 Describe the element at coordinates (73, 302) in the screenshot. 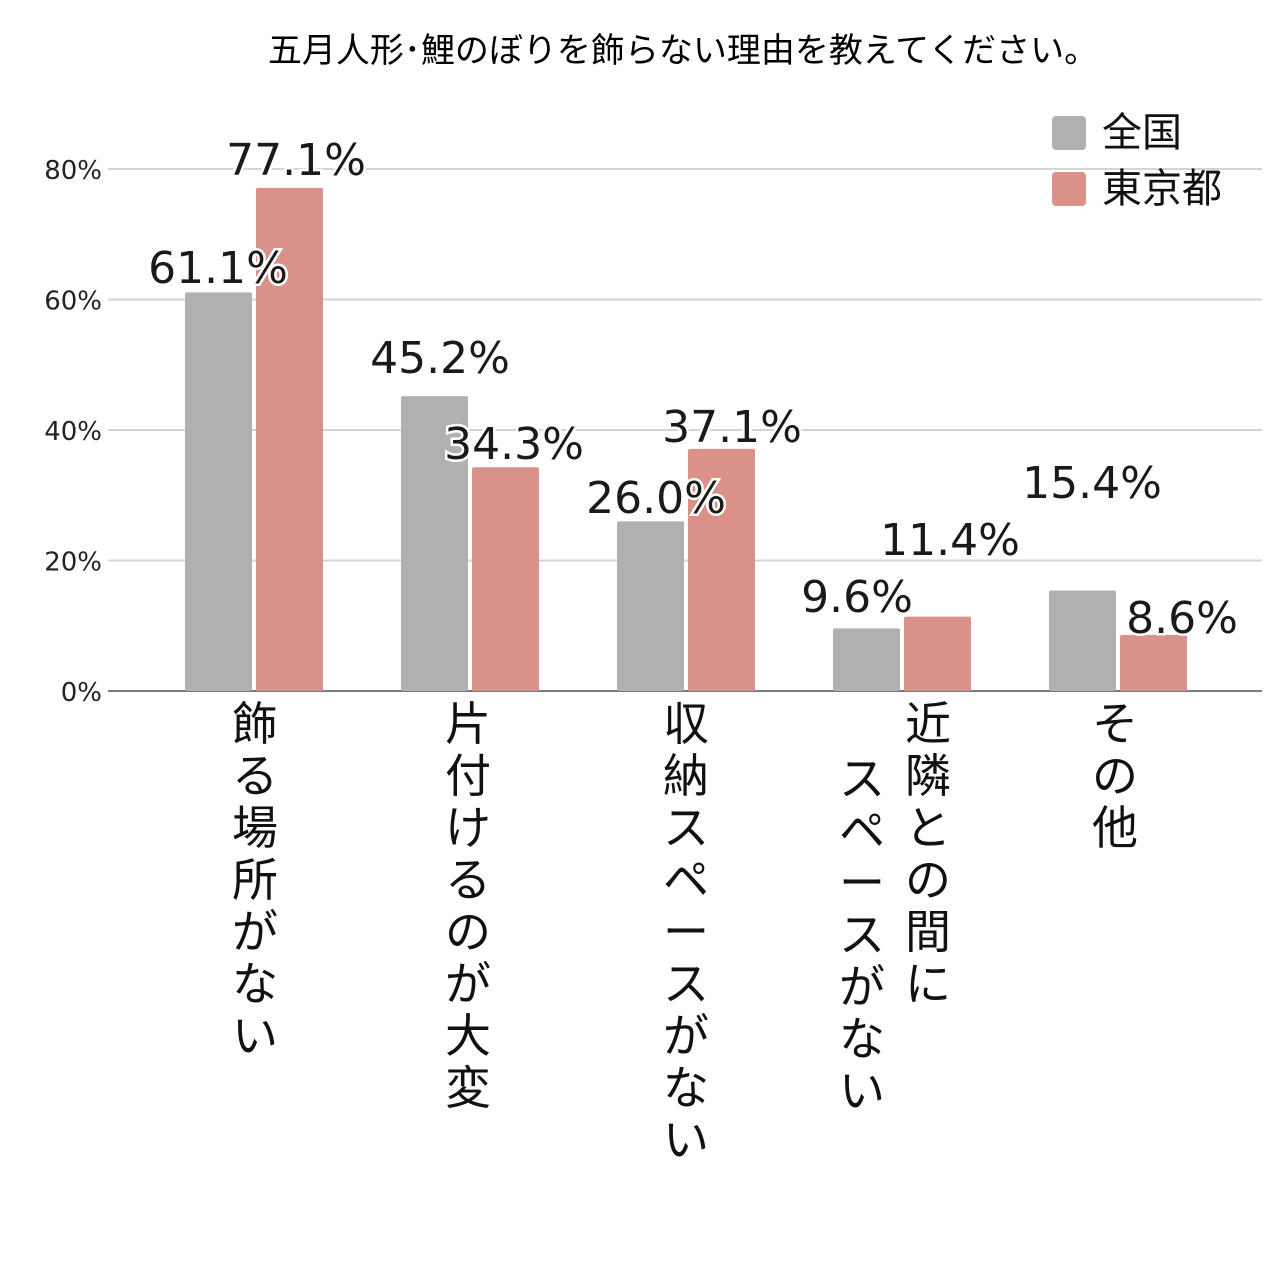

I see `y-tick-label: 60%` at that location.